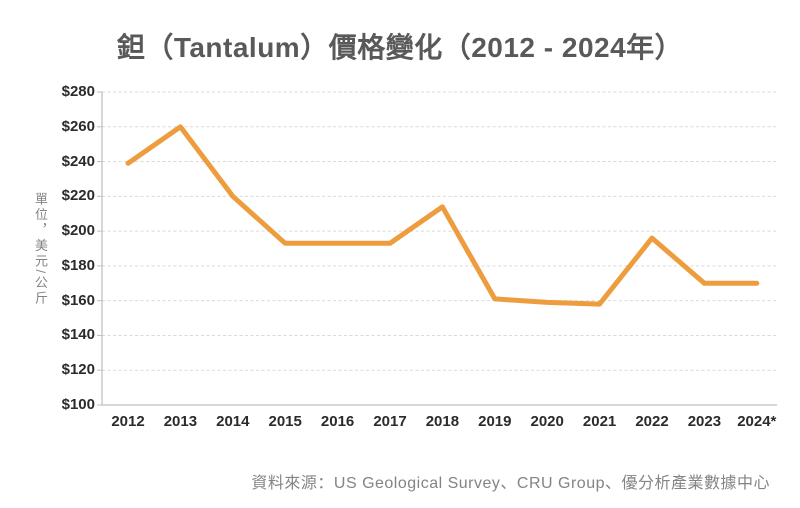  Describe the element at coordinates (599, 421) in the screenshot. I see `x-axis-tick-label: 2021` at that location.